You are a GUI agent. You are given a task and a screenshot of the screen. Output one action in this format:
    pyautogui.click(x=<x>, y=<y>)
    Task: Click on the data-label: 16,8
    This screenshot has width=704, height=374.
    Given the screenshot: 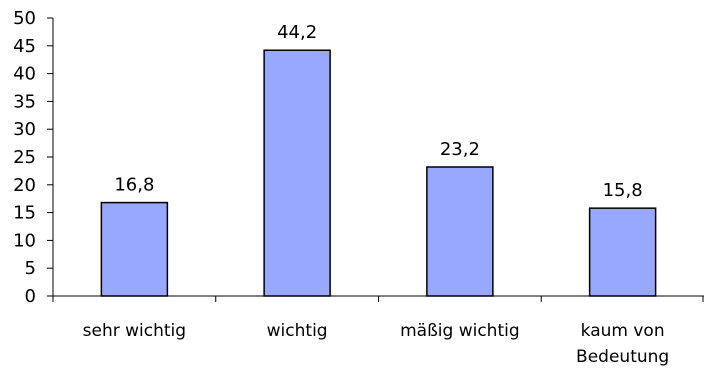 What is the action you would take?
    pyautogui.click(x=134, y=185)
    